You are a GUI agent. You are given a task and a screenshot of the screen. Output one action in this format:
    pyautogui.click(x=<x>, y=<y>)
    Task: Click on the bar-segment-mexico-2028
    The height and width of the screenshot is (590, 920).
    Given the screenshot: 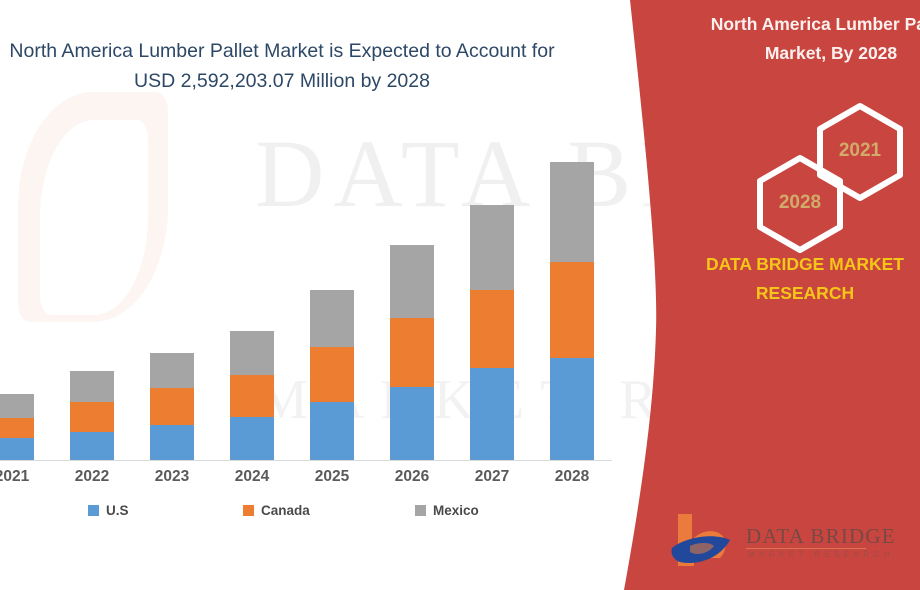 What is the action you would take?
    pyautogui.click(x=572, y=212)
    